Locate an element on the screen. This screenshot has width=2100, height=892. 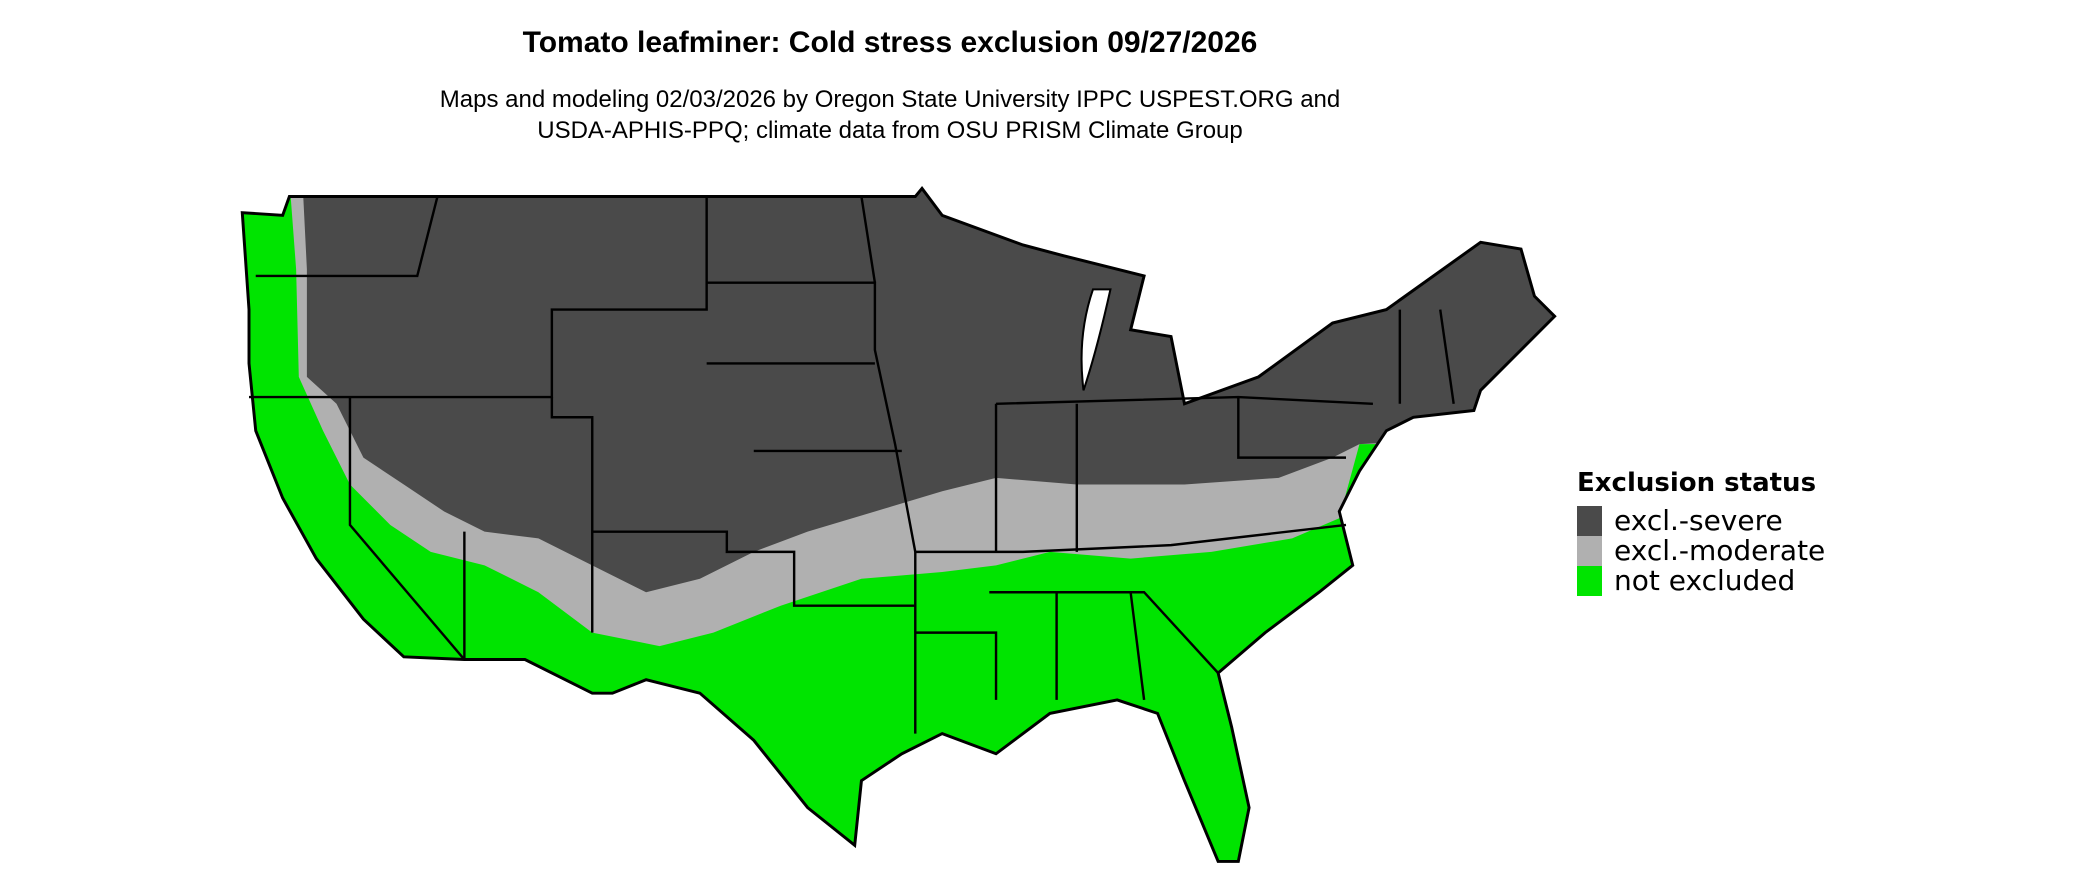
legend-label: excl.-moderate is located at coordinates (1720, 550).